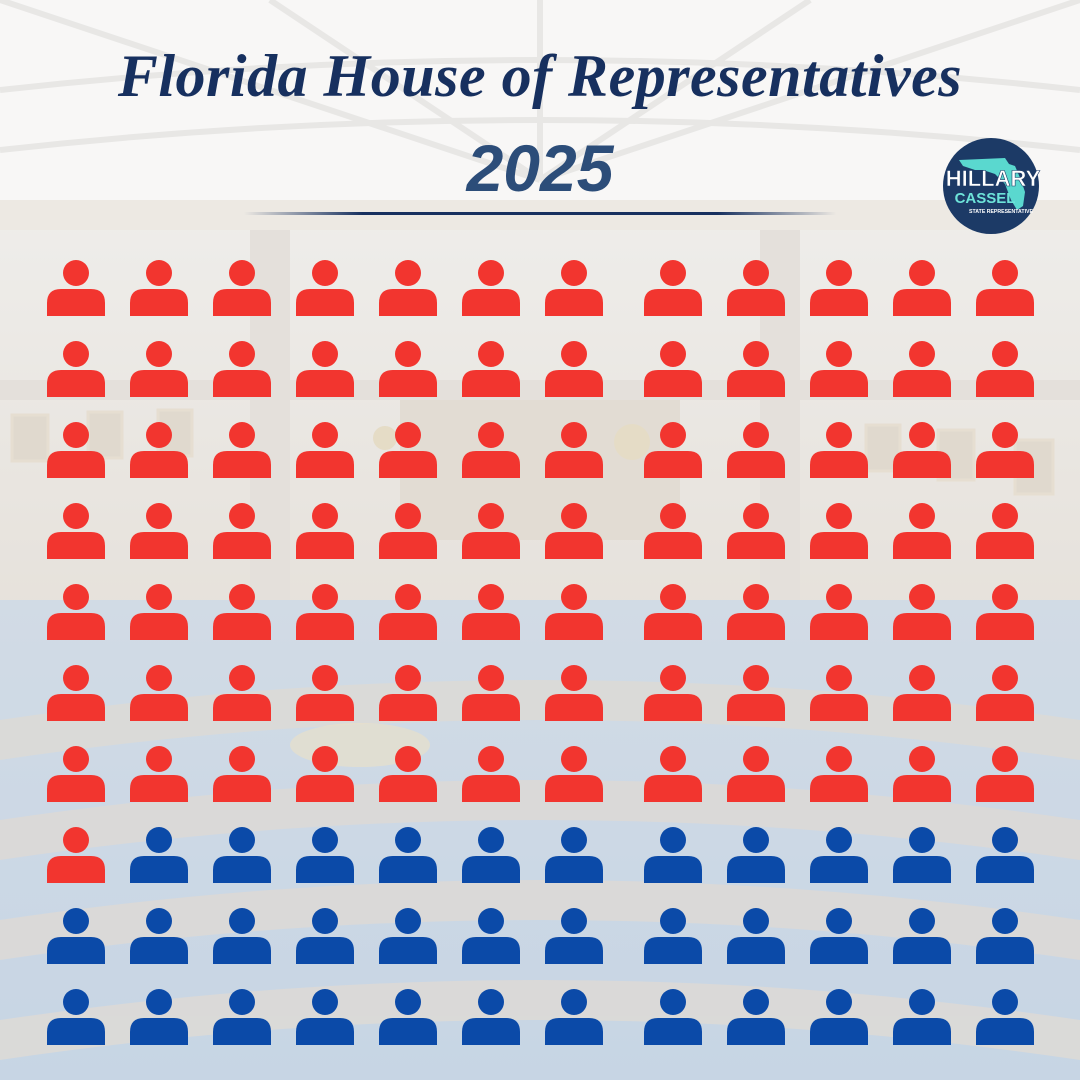 This screenshot has height=1080, width=1080. Describe the element at coordinates (540, 213) in the screenshot. I see `title-divider` at that location.